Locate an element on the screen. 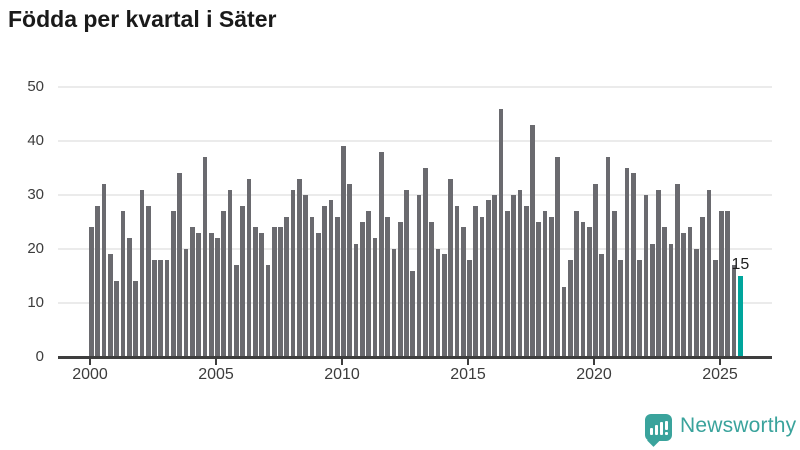 The height and width of the screenshot is (450, 800). y-axis-label: 20 is located at coordinates (35, 248).